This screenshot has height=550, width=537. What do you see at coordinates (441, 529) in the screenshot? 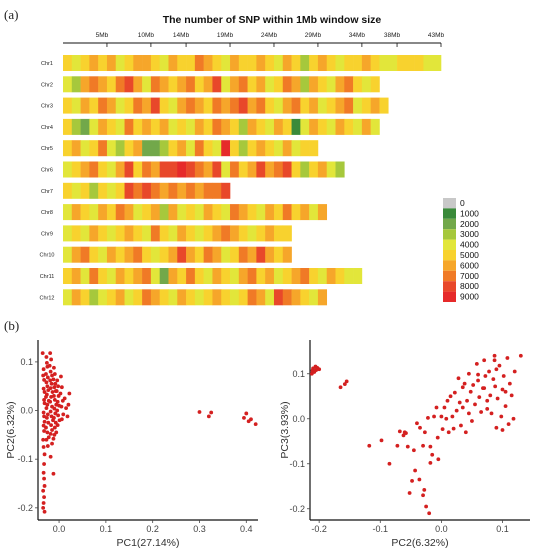
I see `scatter2-x-tick-label: 0.0` at bounding box center [441, 529].